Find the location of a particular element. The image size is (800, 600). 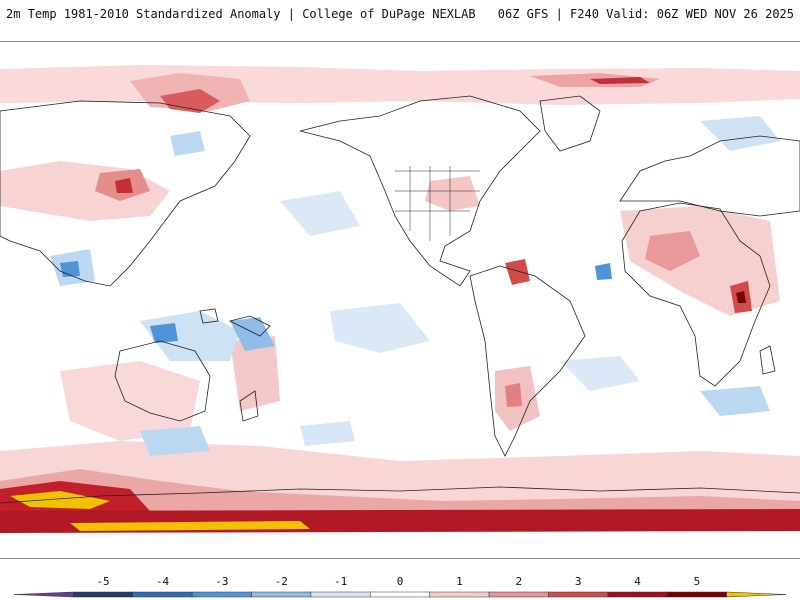

colorbar-tick-label: 0 is located at coordinates (400, 581).